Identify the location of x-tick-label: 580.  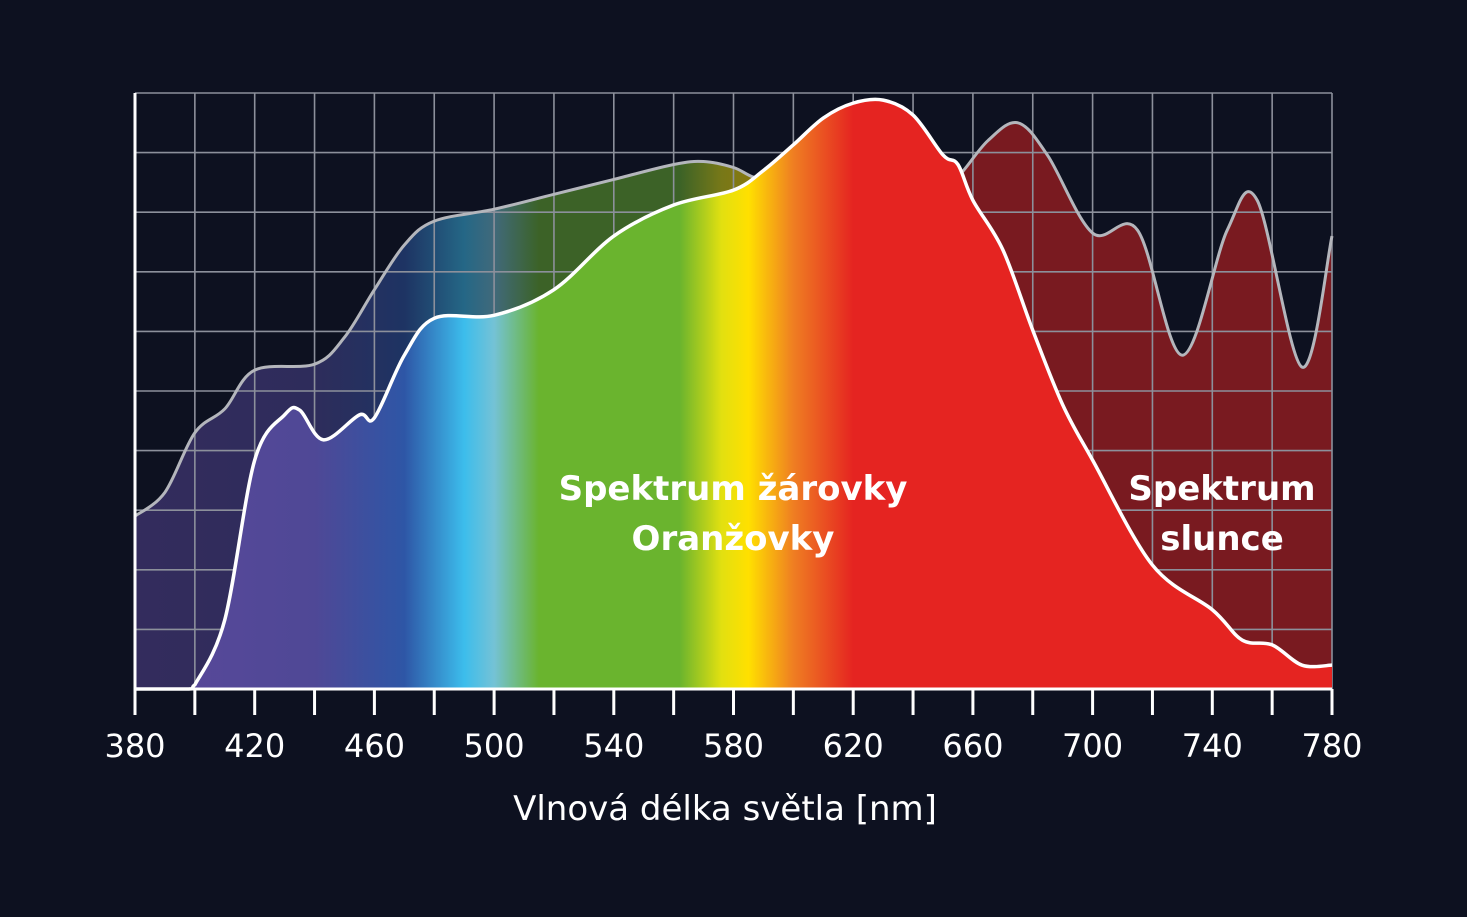
(733, 746).